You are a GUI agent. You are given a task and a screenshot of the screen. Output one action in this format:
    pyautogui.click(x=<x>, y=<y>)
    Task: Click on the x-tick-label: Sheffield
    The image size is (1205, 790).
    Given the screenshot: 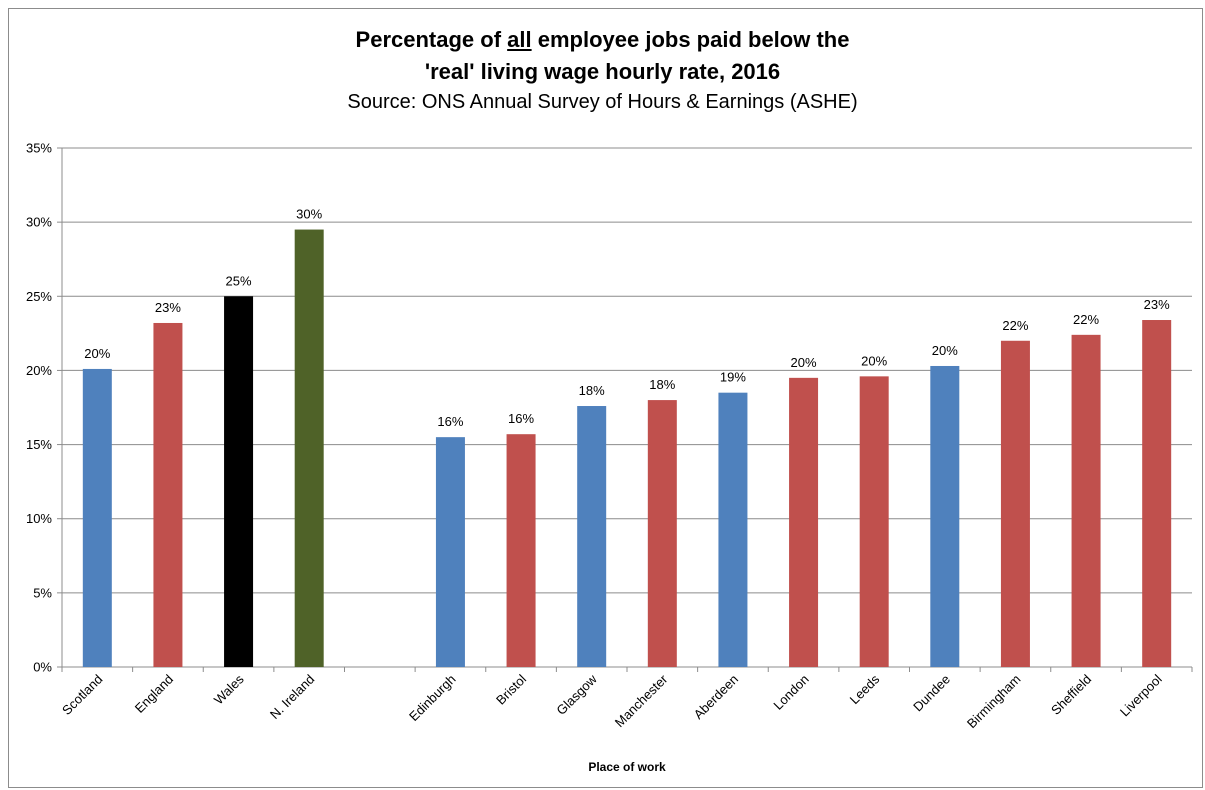 What is the action you would take?
    pyautogui.click(x=1071, y=695)
    